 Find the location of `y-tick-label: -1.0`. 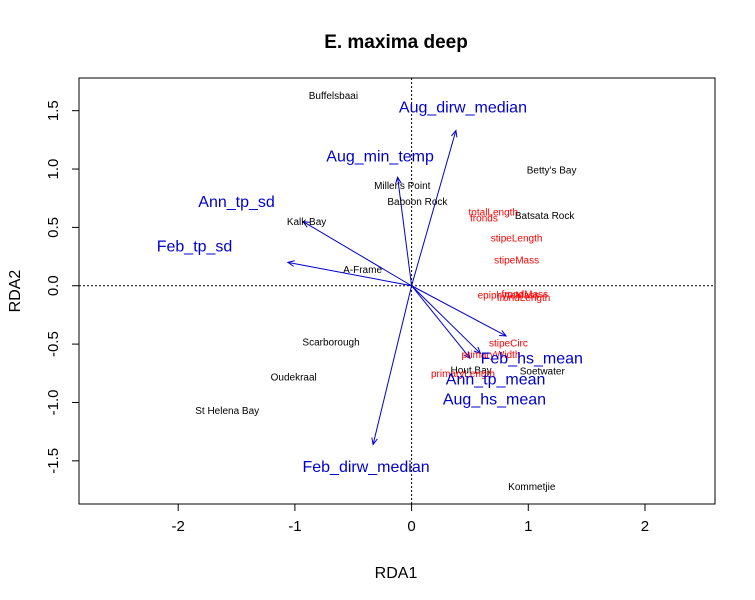

y-tick-label: -1.0 is located at coordinates (53, 403).